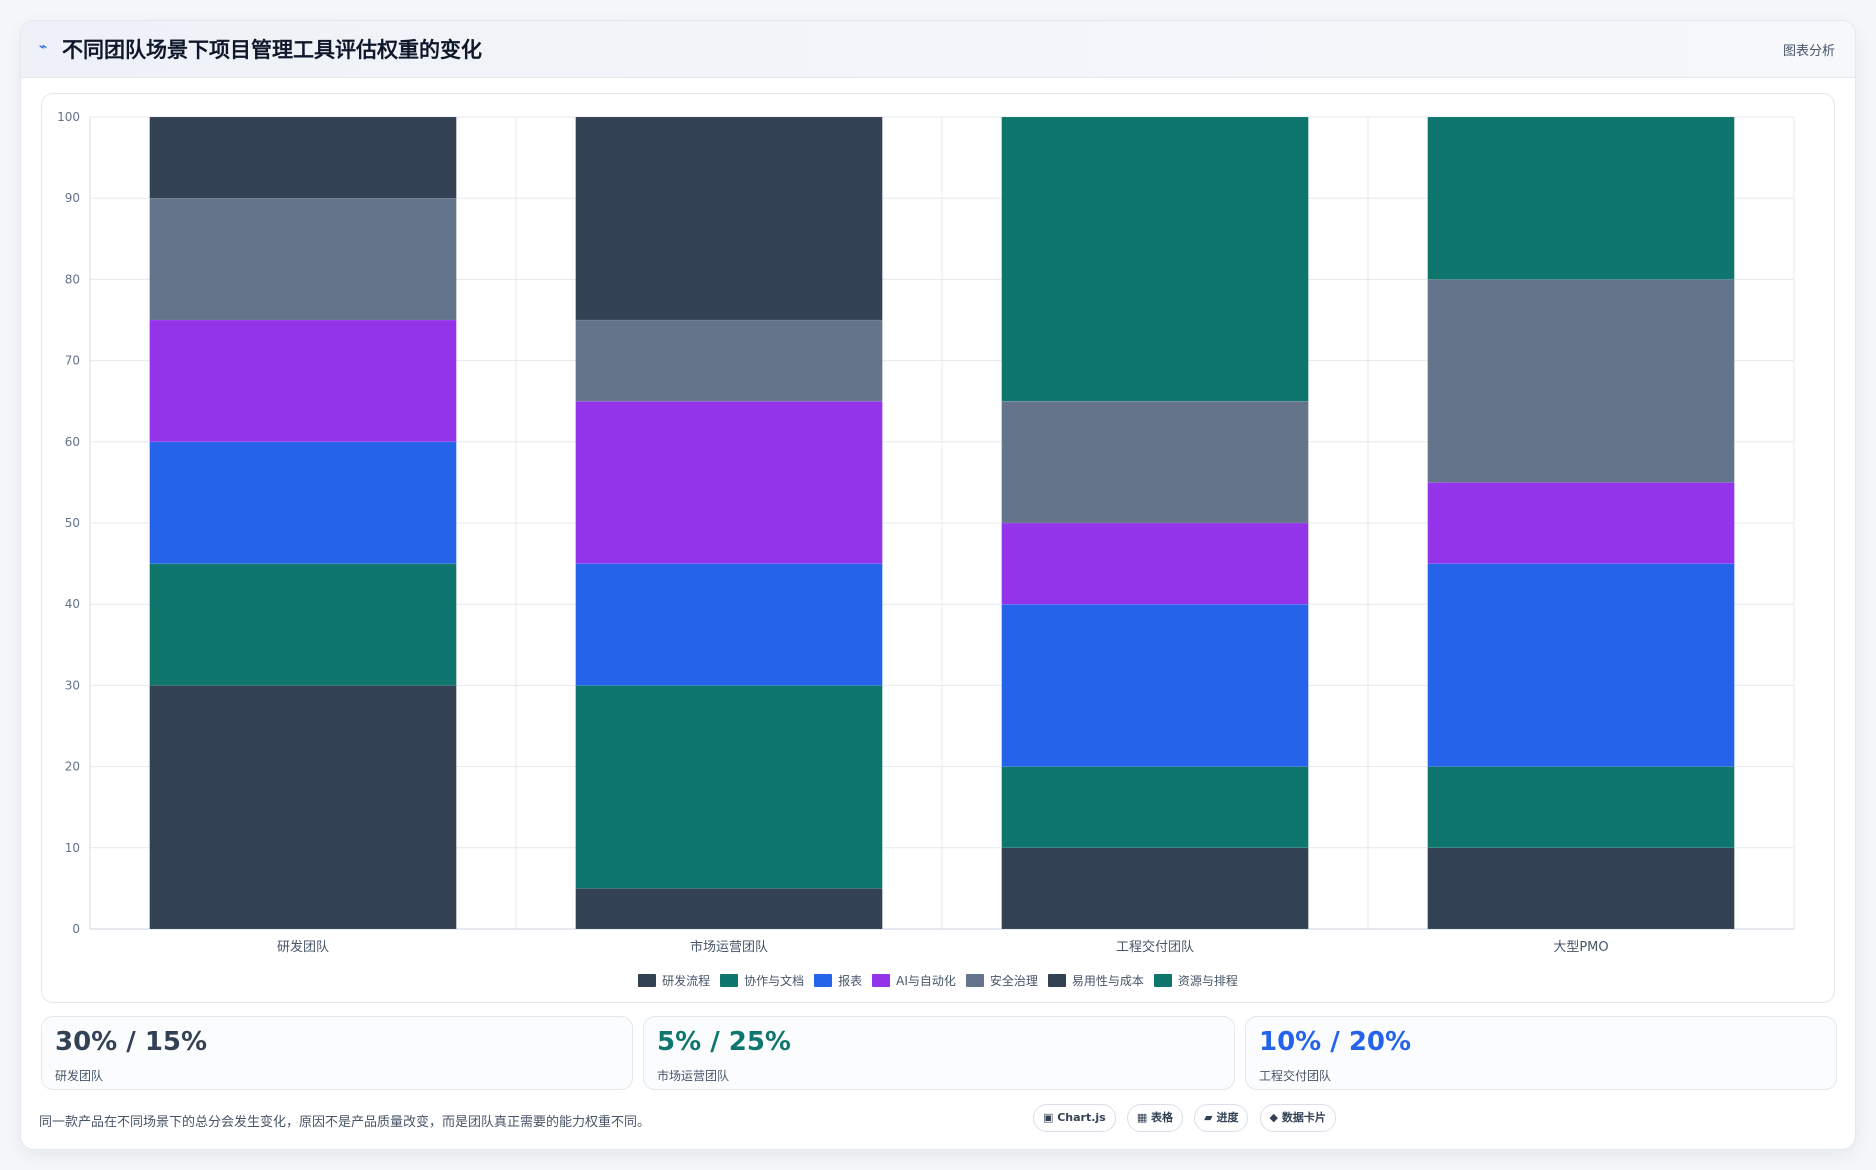  Describe the element at coordinates (72, 279) in the screenshot. I see `y-tick-label: 80` at that location.